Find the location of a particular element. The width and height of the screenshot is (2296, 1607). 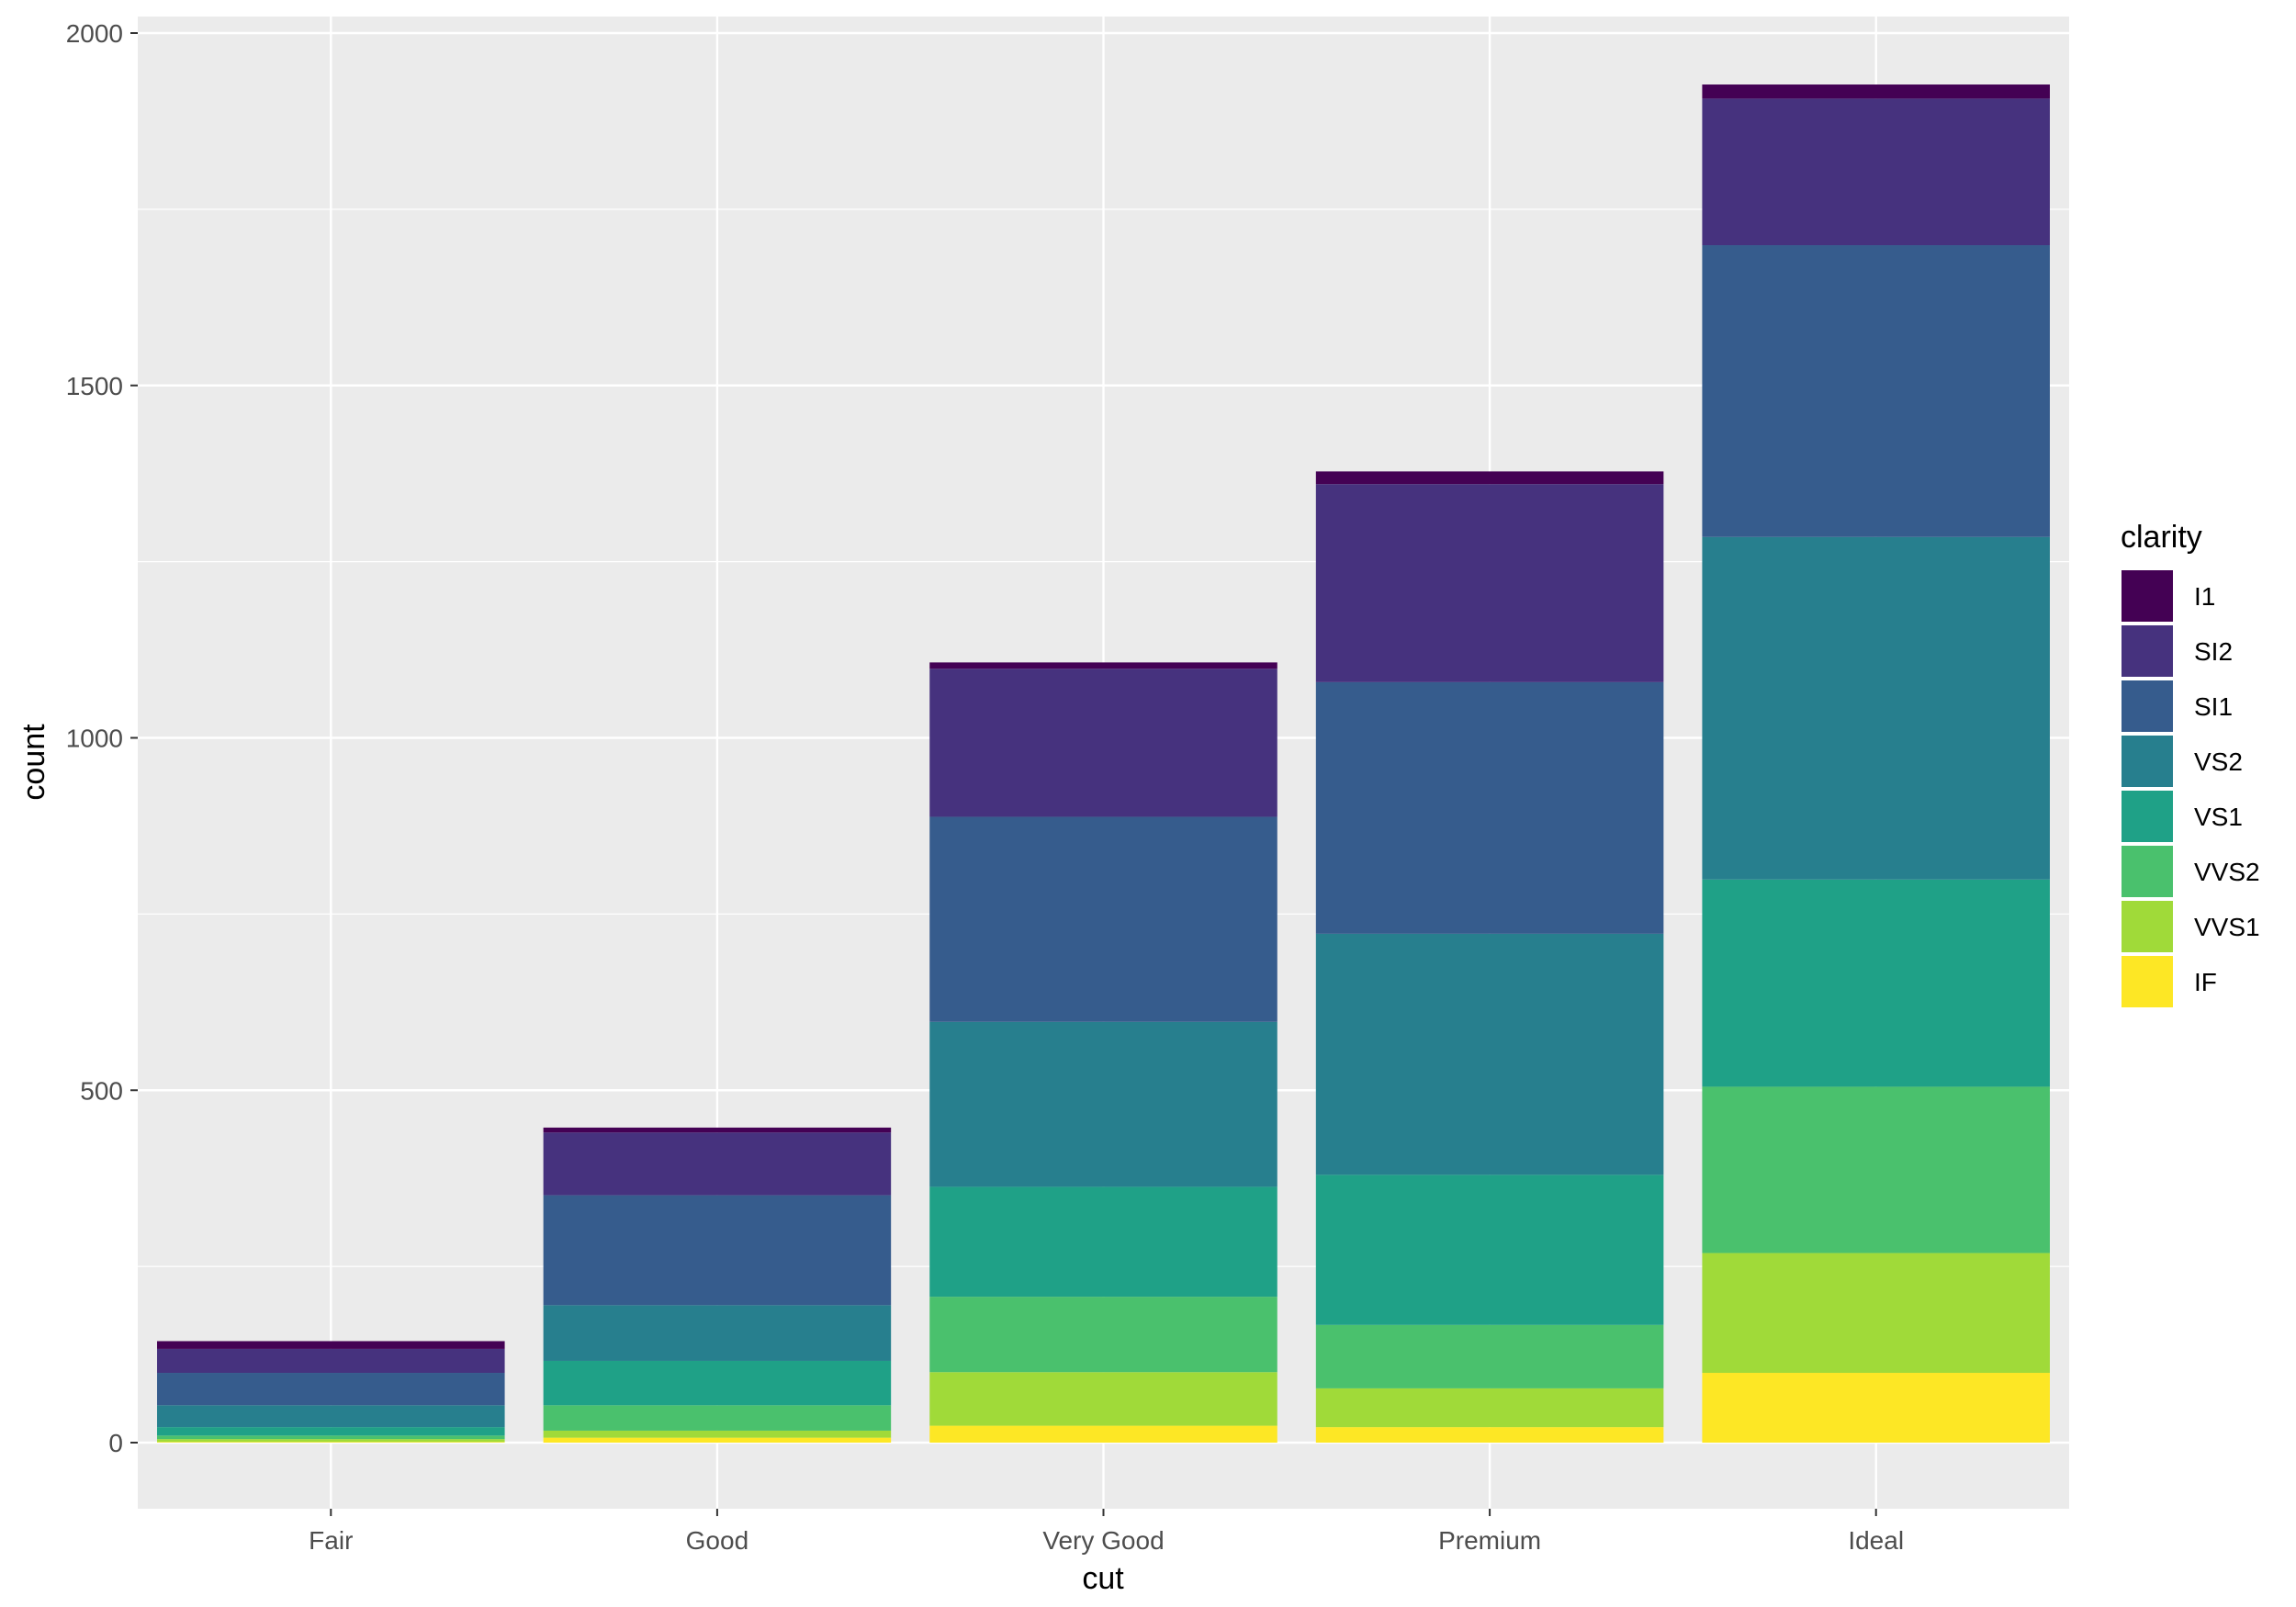

legend-label-si2: SI2 is located at coordinates (2214, 651).